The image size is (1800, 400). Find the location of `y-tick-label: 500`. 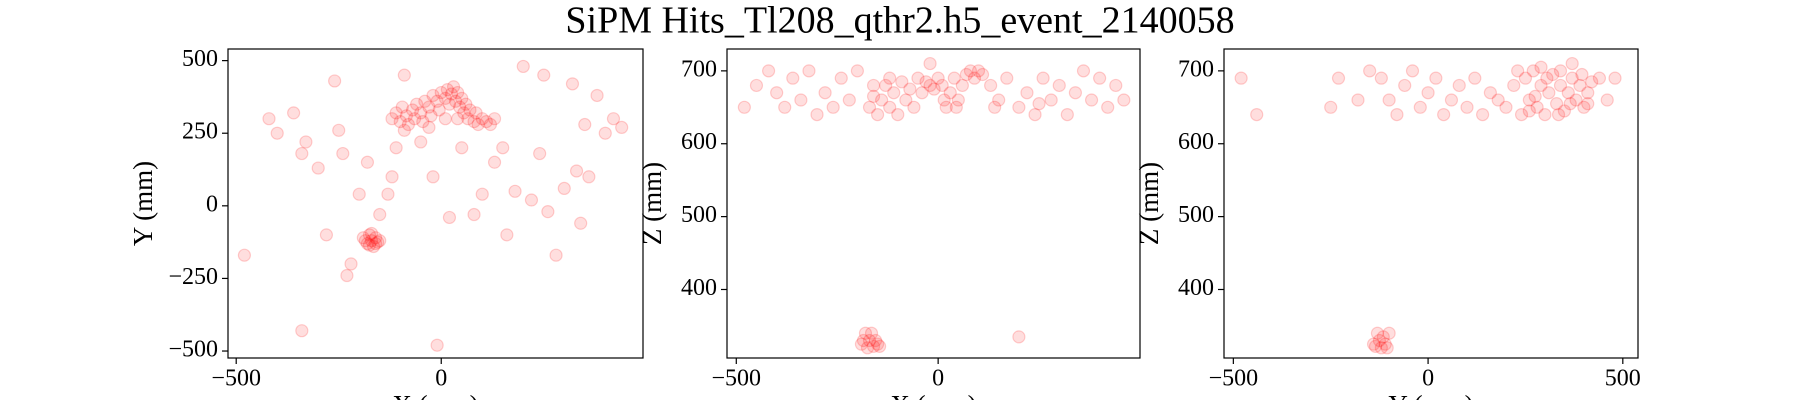

y-tick-label: 500 is located at coordinates (1196, 215).